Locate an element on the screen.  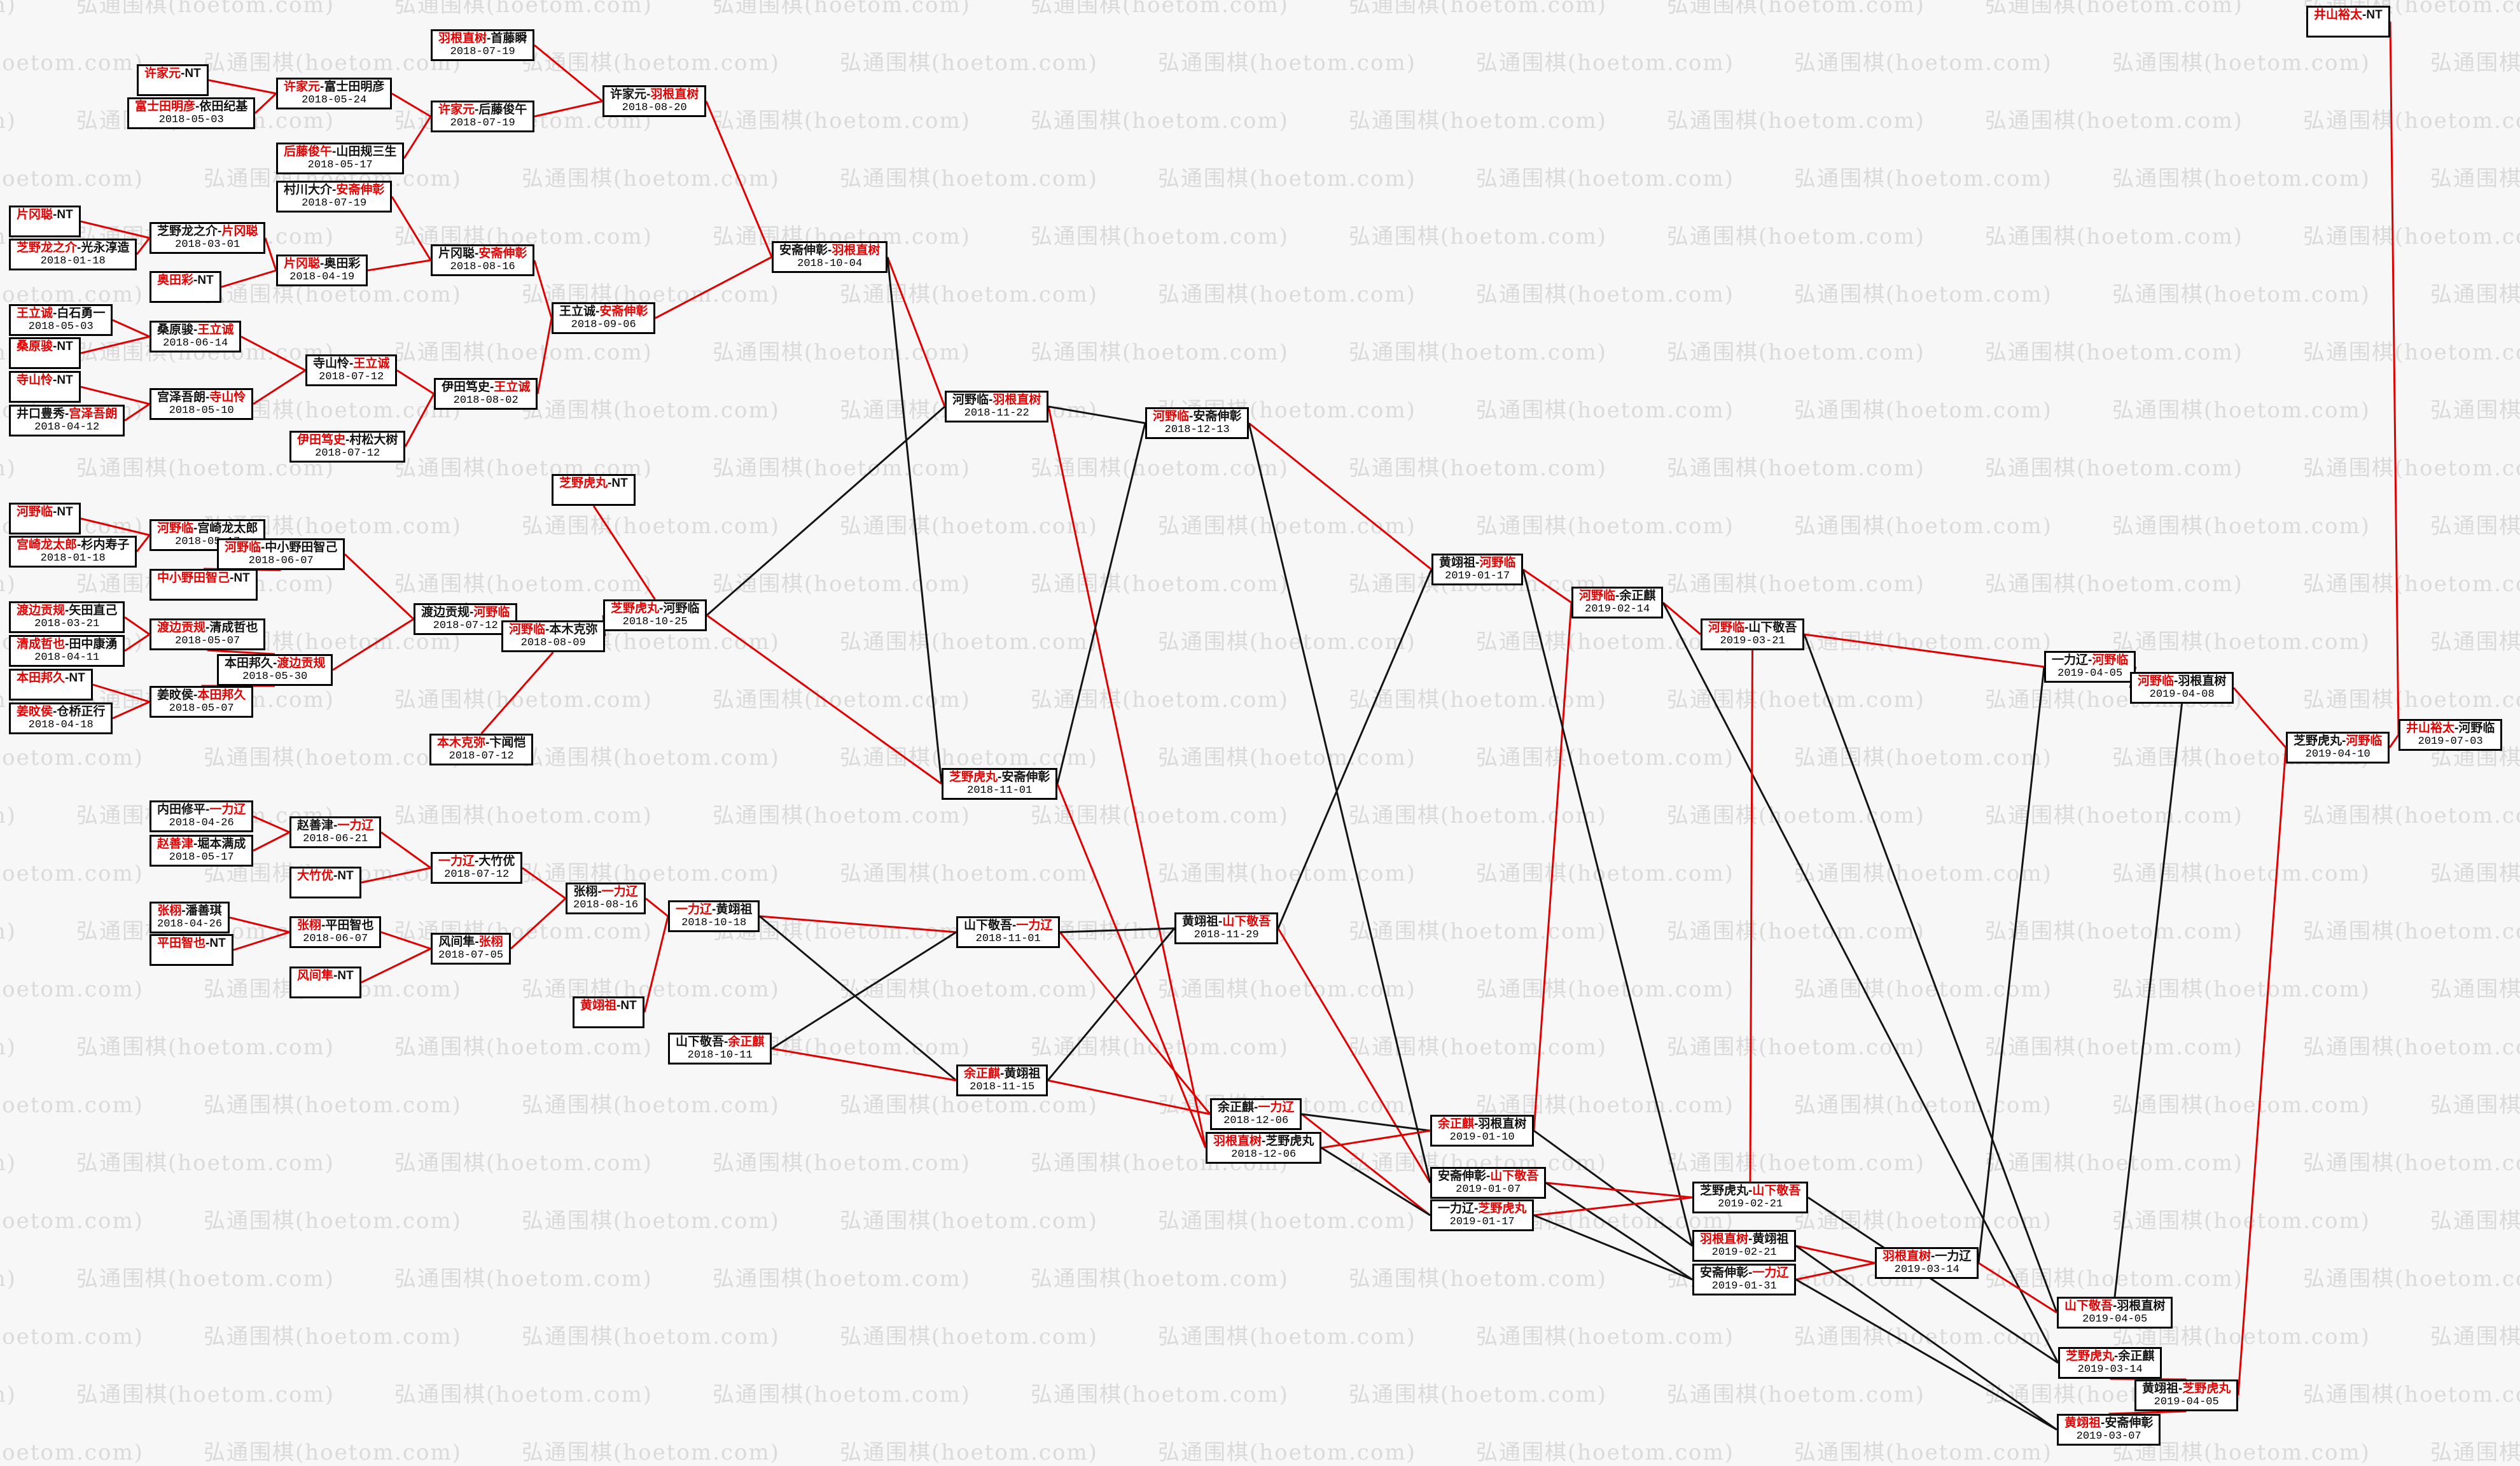
match-box-kang_honda: 姜旼侯-本田邦久 2018-05-07 is located at coordinates (202, 702).